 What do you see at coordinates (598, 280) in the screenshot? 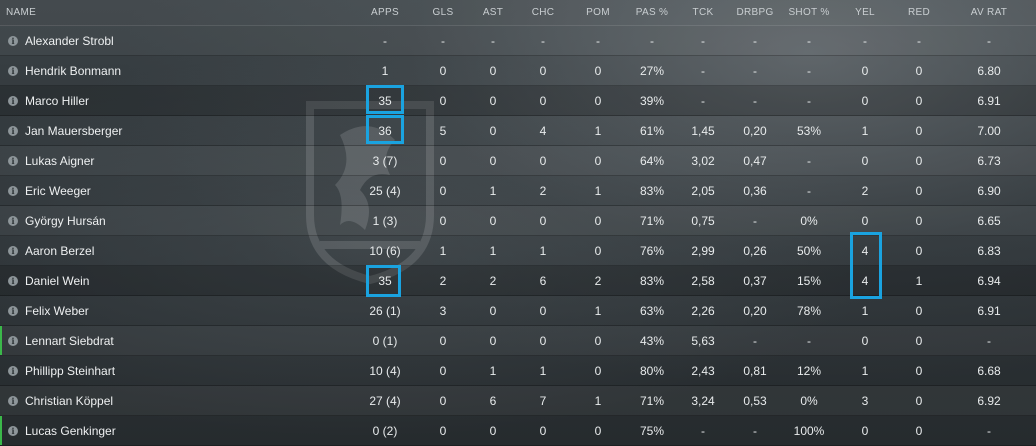
I see `stat-pom: 2` at bounding box center [598, 280].